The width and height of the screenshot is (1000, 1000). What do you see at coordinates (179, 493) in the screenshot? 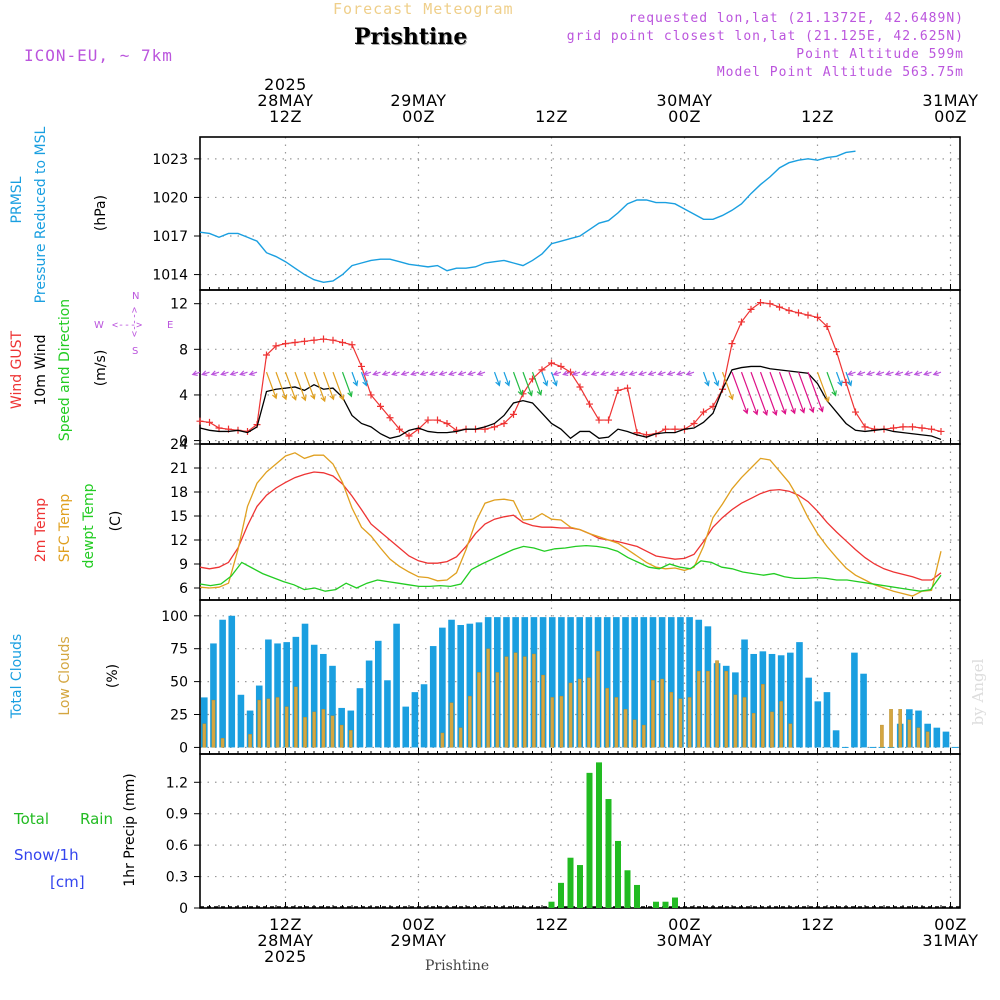
I see `y-tick-label: 18` at bounding box center [179, 493].